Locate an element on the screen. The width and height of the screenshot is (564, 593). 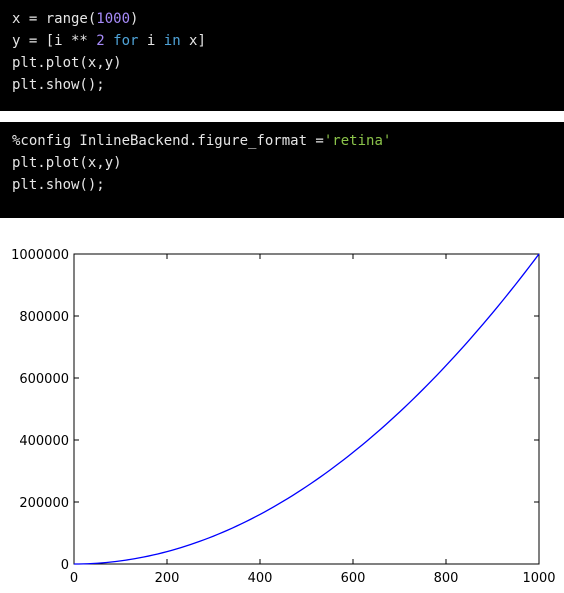
code-token: %config InlineBackend.figure_format = is located at coordinates (168, 141).